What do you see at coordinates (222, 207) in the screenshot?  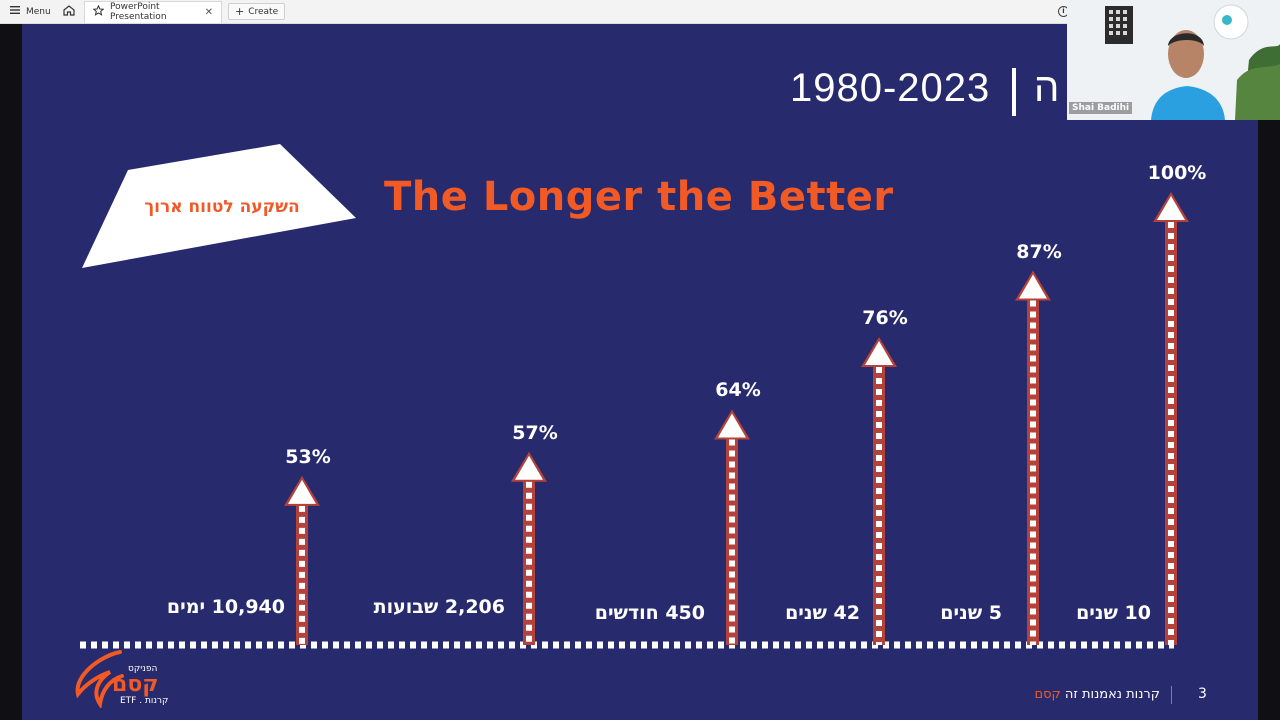 I see `badge-label: השקעה לטווח ארוך` at bounding box center [222, 207].